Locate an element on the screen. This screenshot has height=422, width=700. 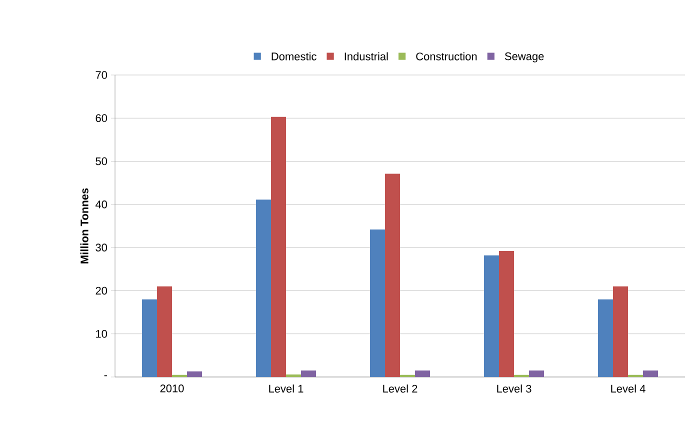
legend-label: Industrial is located at coordinates (366, 56).